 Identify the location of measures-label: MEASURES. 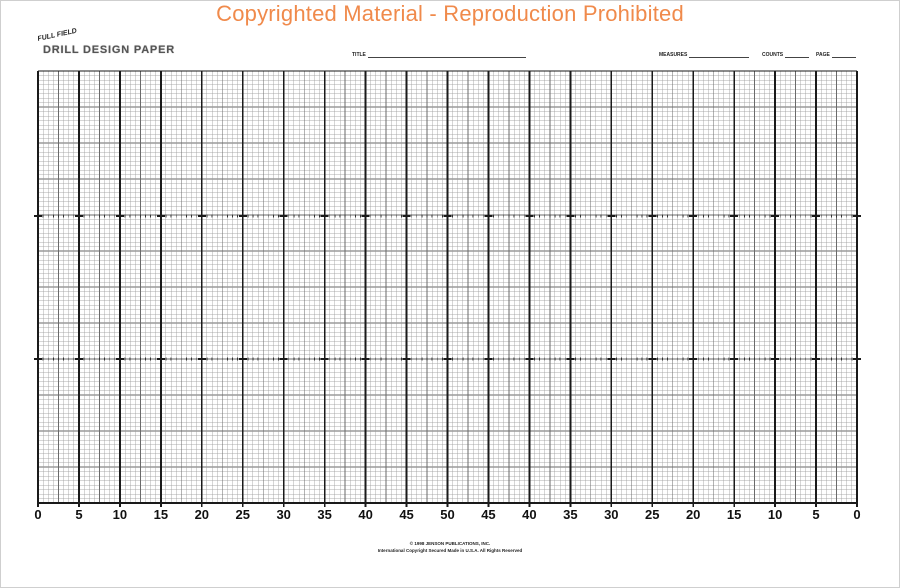
(673, 55).